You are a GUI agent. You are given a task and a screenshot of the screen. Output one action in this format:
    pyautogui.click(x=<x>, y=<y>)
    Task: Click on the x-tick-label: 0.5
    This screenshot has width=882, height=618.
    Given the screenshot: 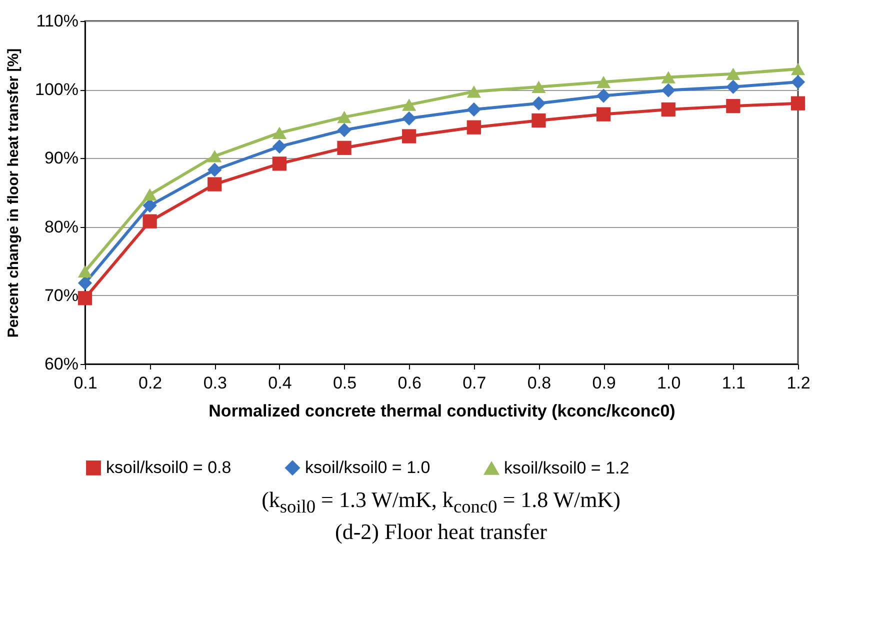 What is the action you would take?
    pyautogui.click(x=344, y=383)
    